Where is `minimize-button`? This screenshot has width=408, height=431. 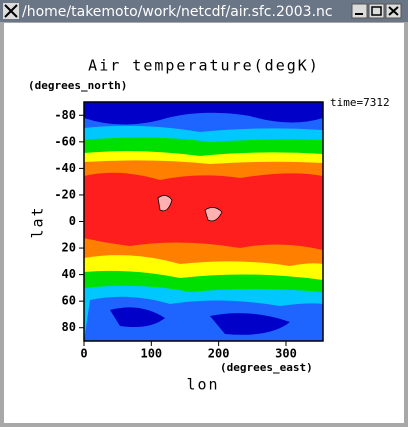 minimize-button is located at coordinates (359, 11).